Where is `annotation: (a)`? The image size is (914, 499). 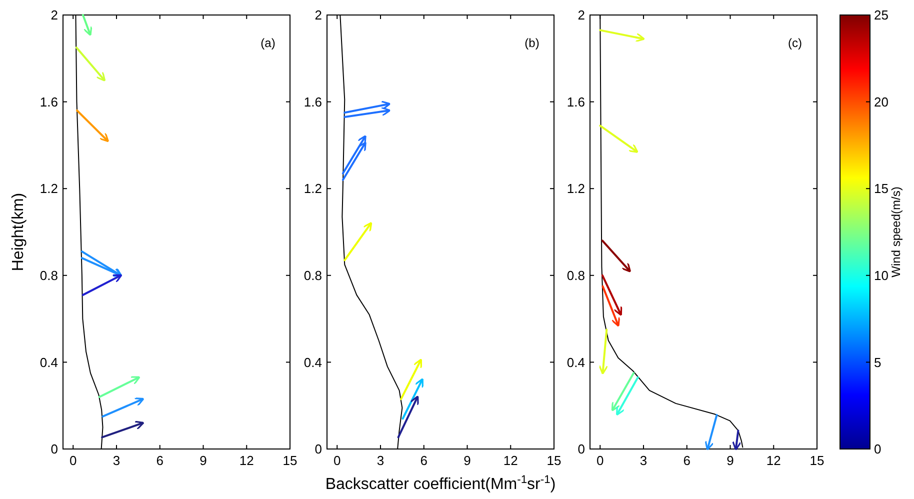 annotation: (a) is located at coordinates (268, 43).